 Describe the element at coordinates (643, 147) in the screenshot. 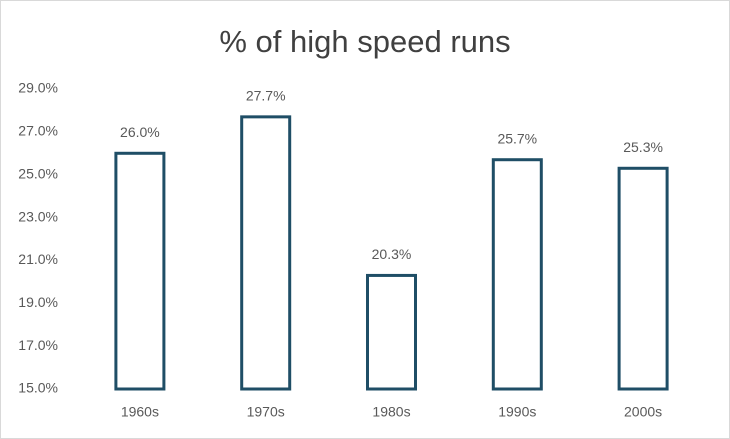

I see `data-label: 25.3%` at that location.